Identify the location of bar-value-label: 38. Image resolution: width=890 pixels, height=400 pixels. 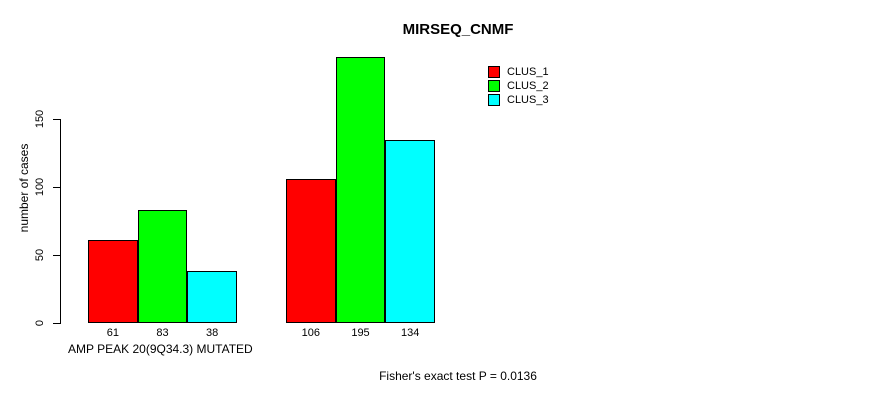
(212, 333).